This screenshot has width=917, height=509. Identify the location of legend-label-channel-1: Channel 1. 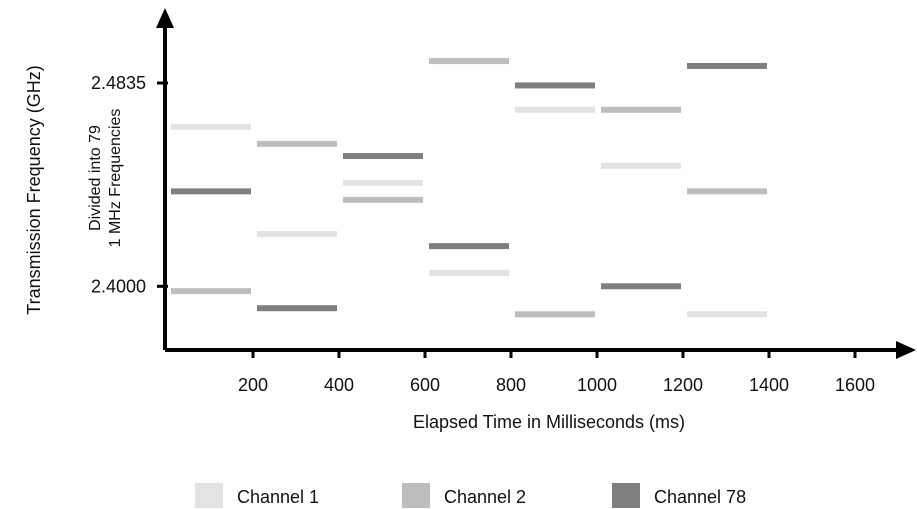
(278, 497).